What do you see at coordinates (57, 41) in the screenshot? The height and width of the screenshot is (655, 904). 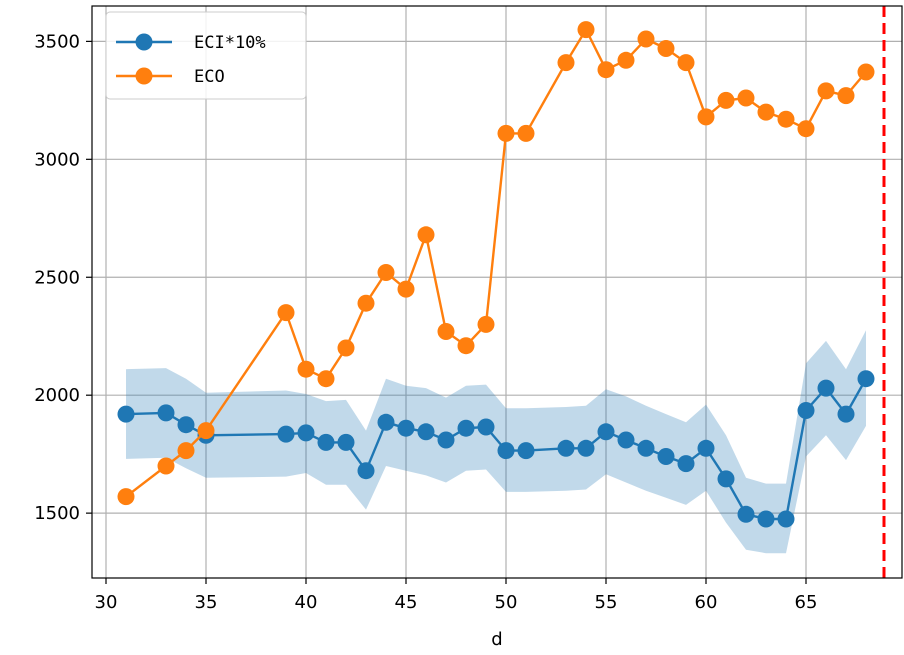 I see `y-tick-label: 3500` at bounding box center [57, 41].